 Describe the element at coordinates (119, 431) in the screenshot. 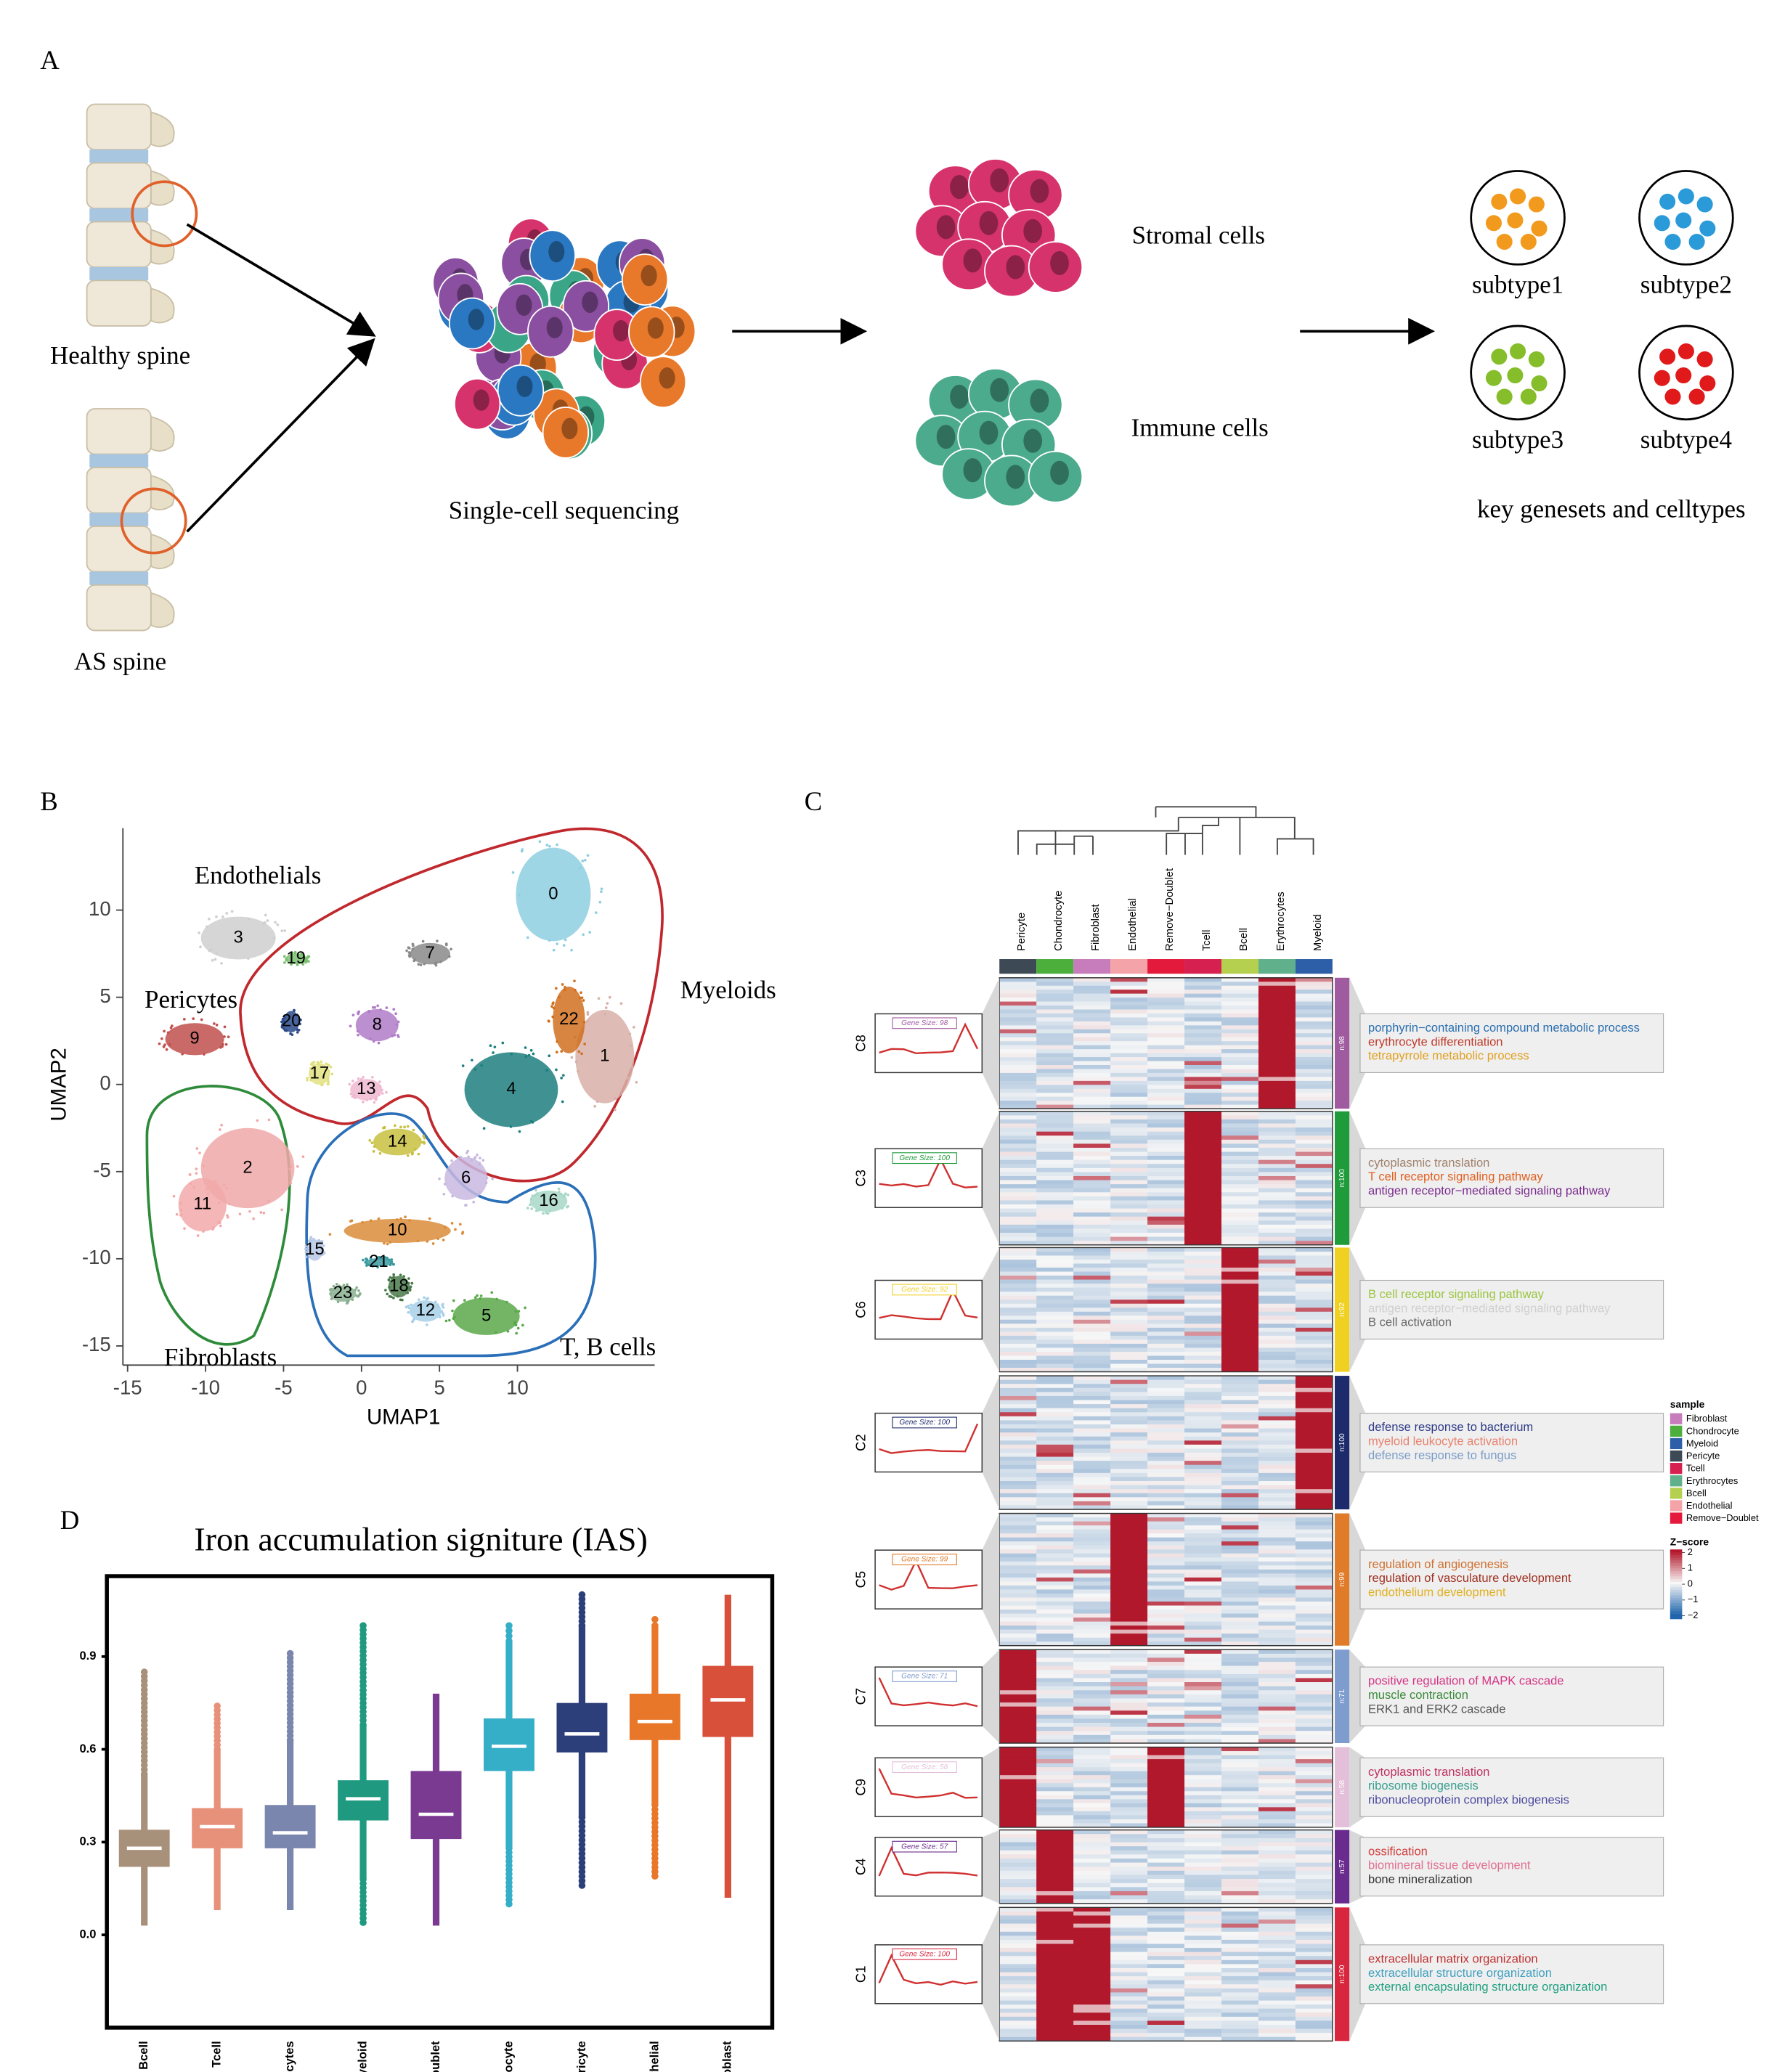

I see `vertebra` at that location.